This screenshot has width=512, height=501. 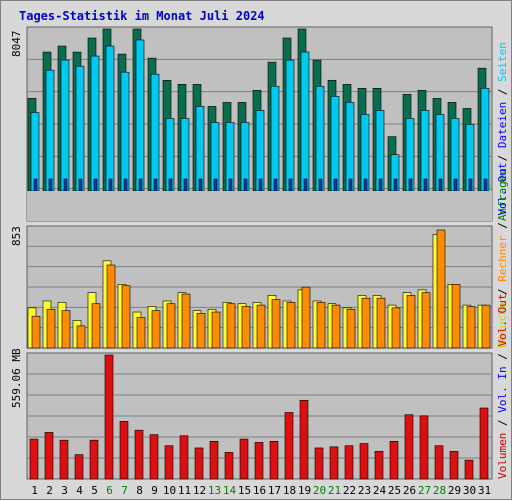 I want to click on legend-label: Besuche / Rechner / Vol. Out, so click(x=502, y=255).